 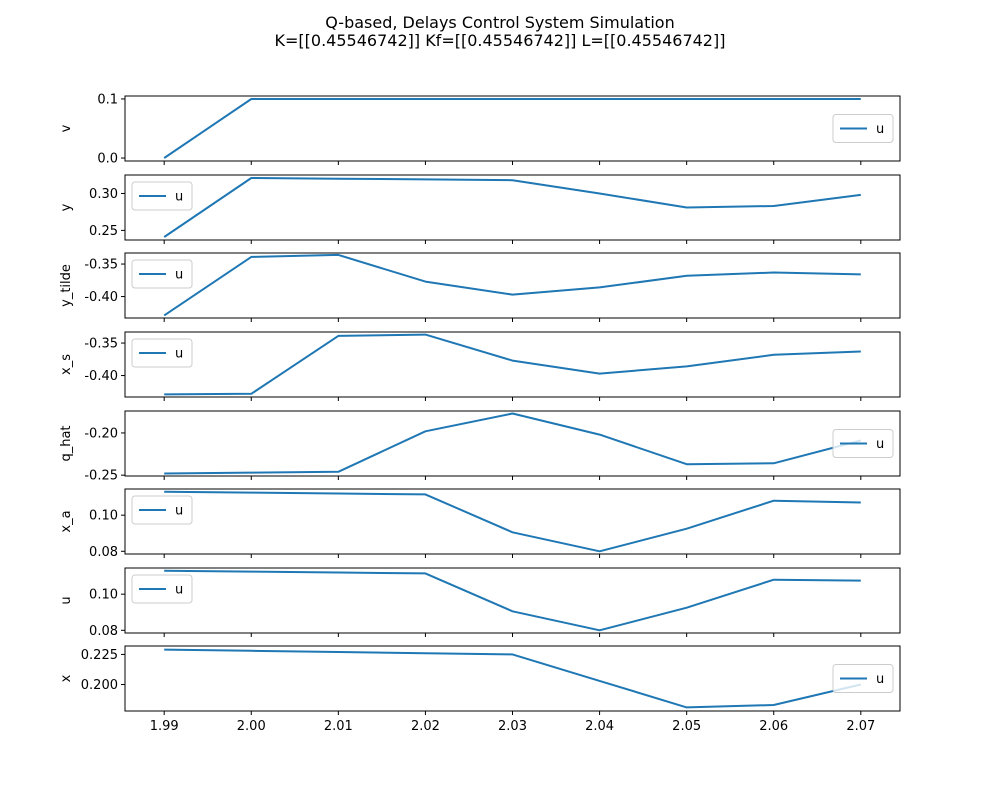 I want to click on xtick-label: 2.01, so click(x=338, y=726).